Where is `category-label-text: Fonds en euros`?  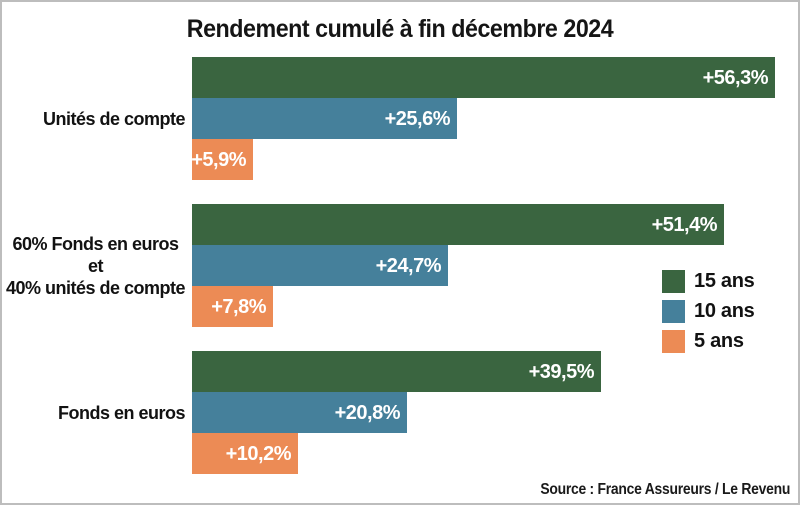
category-label-text: Fonds en euros is located at coordinates (121, 412).